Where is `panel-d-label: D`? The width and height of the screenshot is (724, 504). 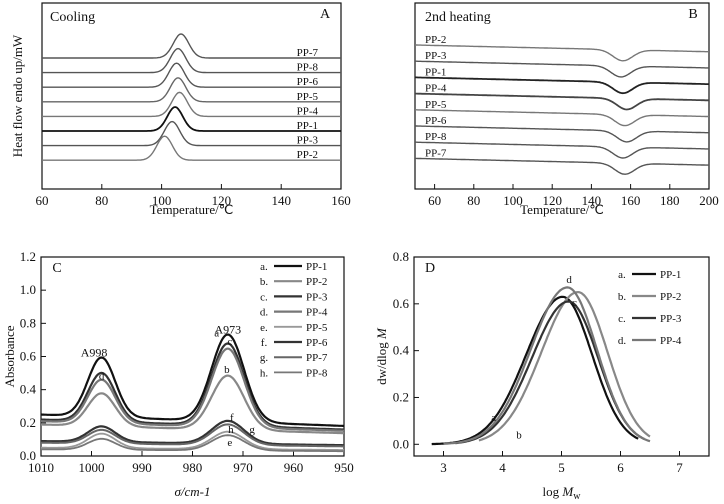 panel-d-label: D is located at coordinates (430, 268).